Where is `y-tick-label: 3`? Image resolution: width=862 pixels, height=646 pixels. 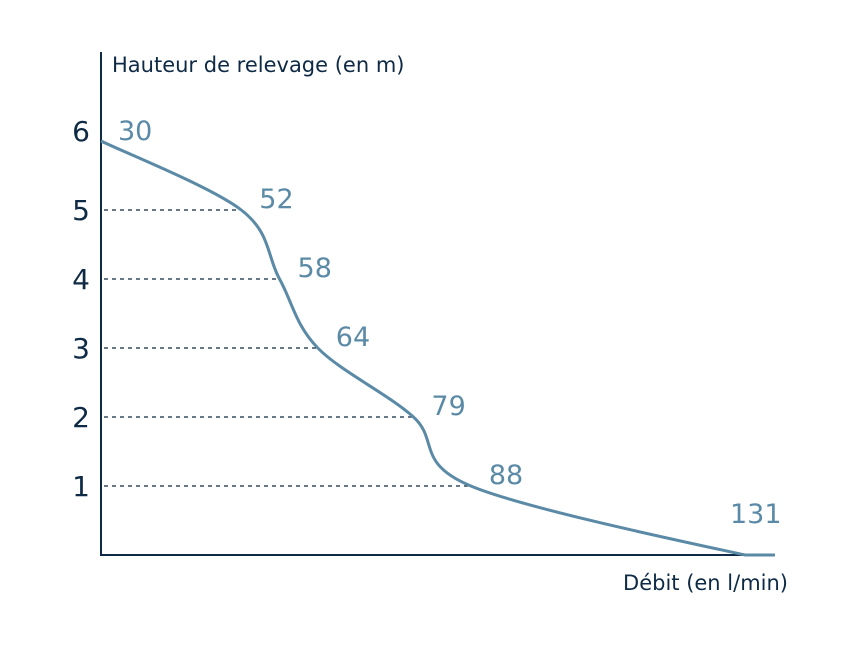 y-tick-label: 3 is located at coordinates (81, 348).